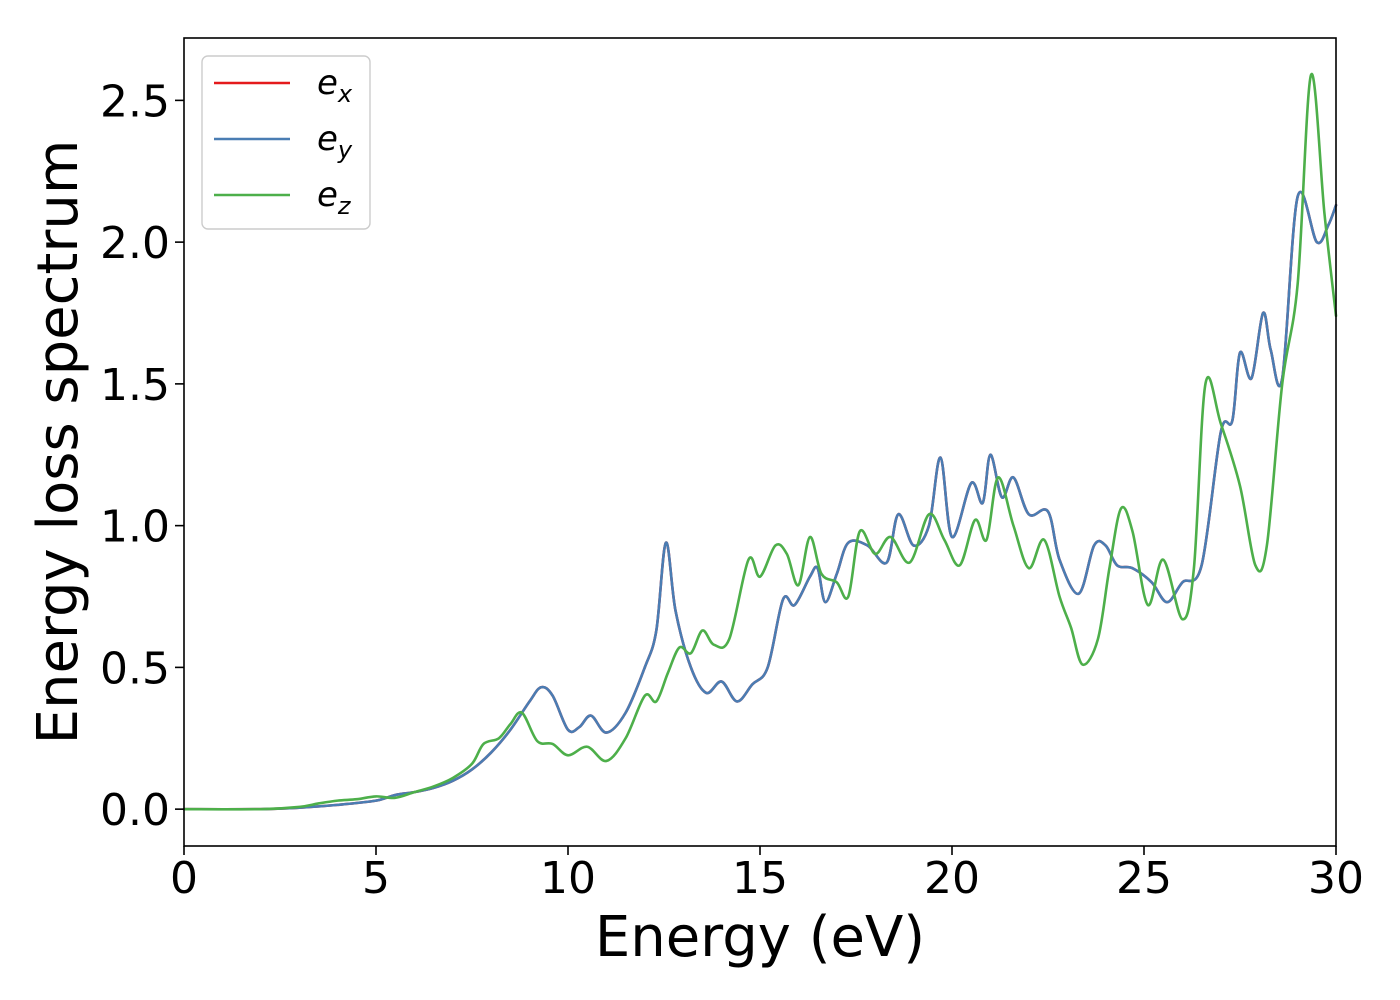 This screenshot has width=1400, height=1000. I want to click on x-tick-label: 15, so click(760, 878).